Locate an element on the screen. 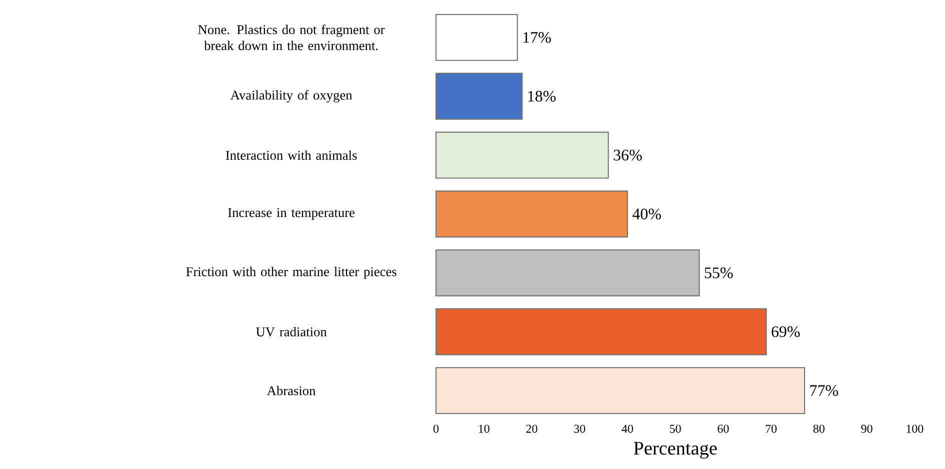 This screenshot has height=469, width=945. data-label: 36% is located at coordinates (628, 155).